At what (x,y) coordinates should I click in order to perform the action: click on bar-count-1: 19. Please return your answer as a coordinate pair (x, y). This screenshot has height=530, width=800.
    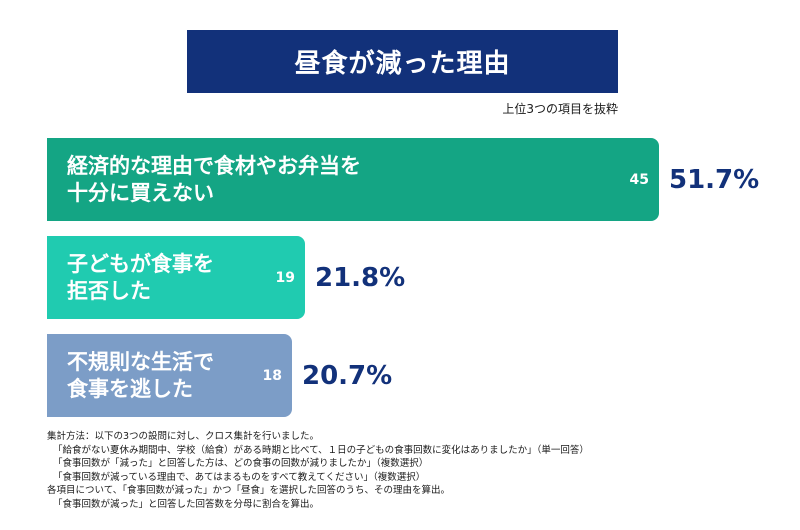
    Looking at the image, I should click on (285, 277).